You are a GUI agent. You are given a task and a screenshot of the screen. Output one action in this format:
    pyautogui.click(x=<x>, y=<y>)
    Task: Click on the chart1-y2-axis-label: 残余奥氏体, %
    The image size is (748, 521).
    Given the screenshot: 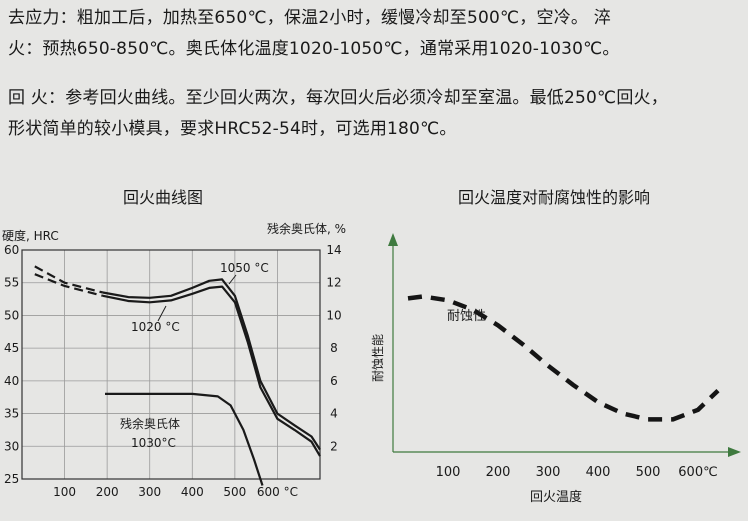 What is the action you would take?
    pyautogui.click(x=306, y=228)
    